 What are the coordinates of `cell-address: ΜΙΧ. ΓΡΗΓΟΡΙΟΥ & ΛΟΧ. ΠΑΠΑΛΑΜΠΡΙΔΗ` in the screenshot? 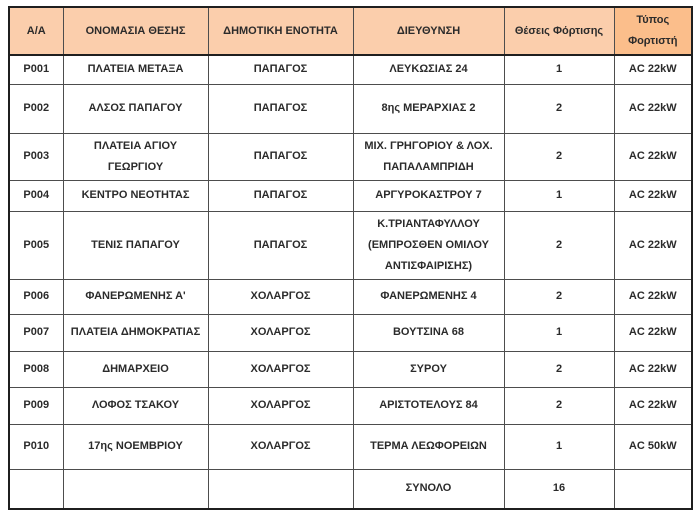 It's located at (428, 156).